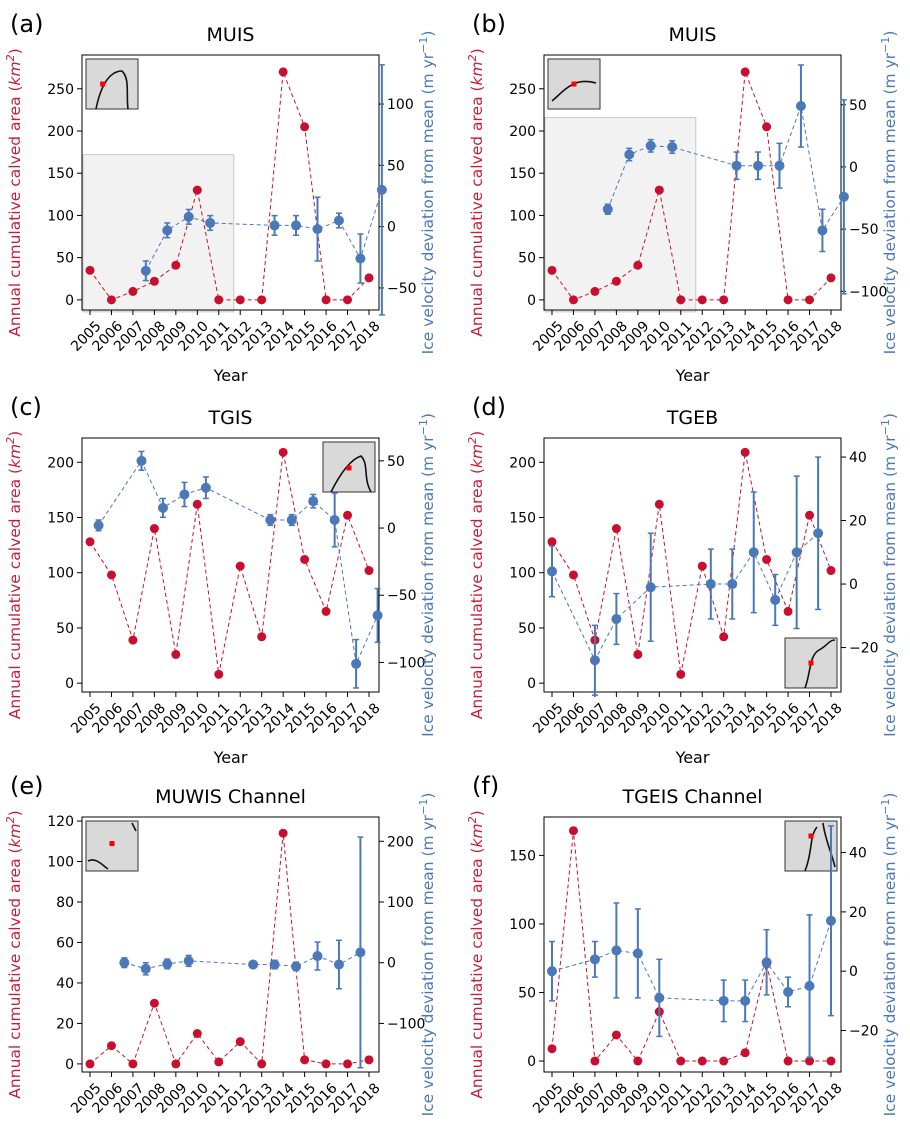  Describe the element at coordinates (691, 797) in the screenshot. I see `chart-title: TGEIS Channel` at that location.